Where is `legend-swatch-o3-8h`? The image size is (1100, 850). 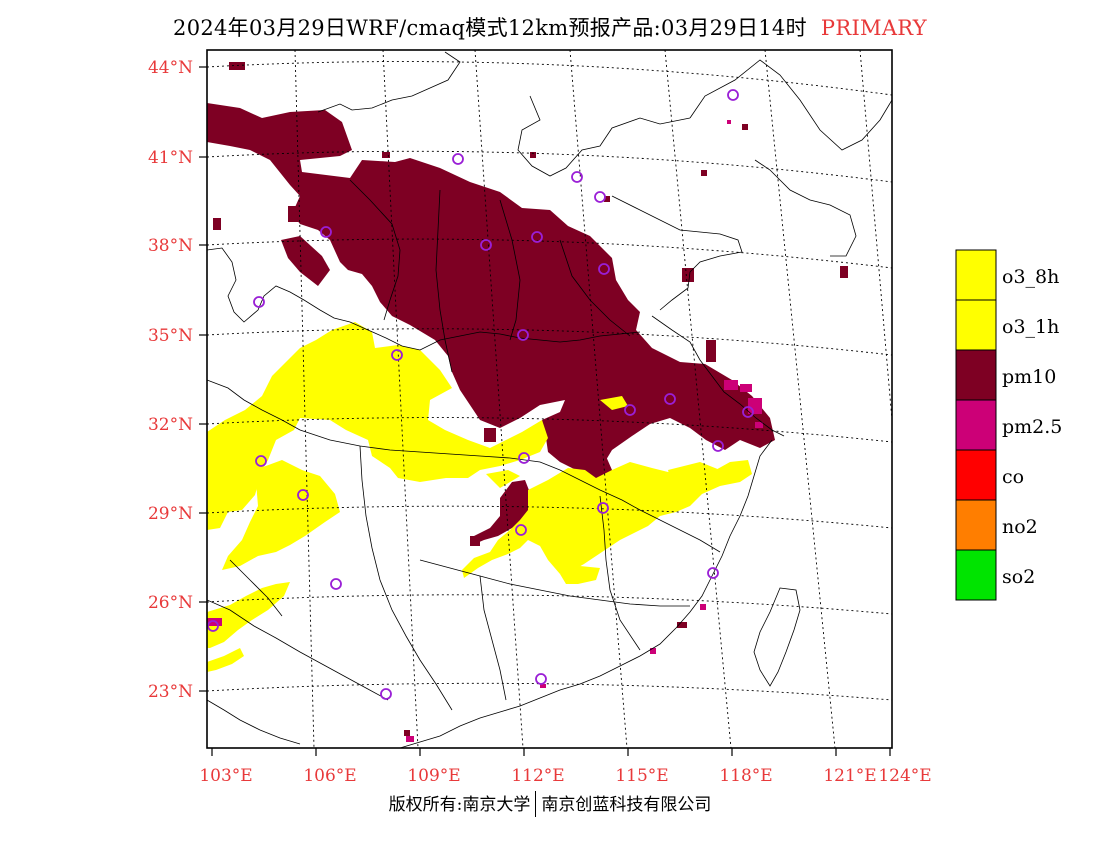 legend-swatch-o3-8h is located at coordinates (976, 275).